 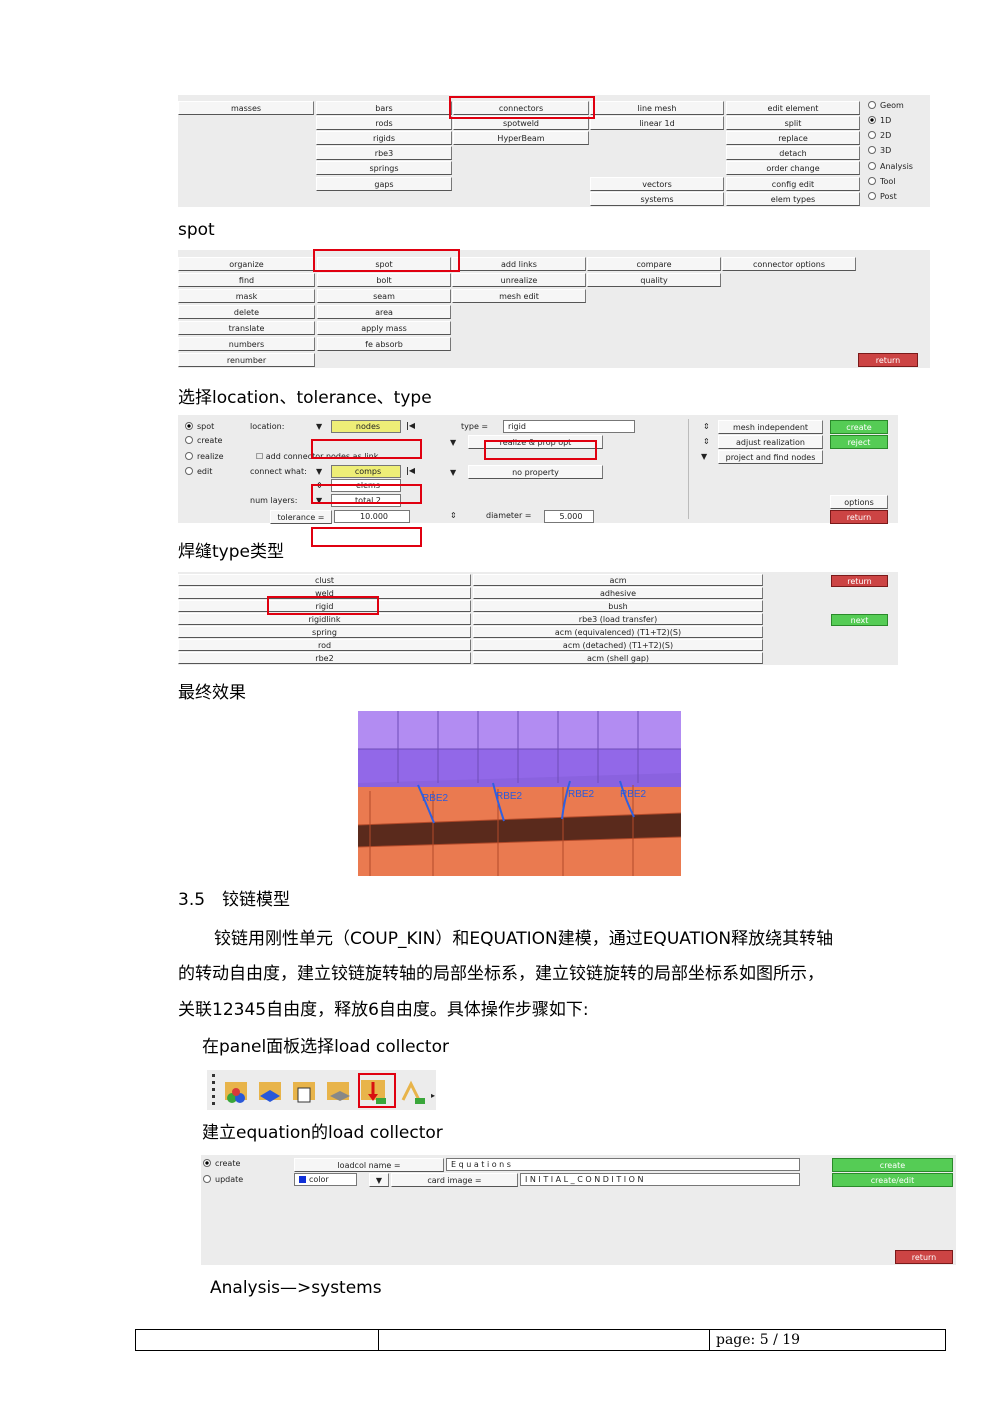 I want to click on card-image-field: I N I T I A L _ C O N D I T I O N, so click(x=660, y=1179).